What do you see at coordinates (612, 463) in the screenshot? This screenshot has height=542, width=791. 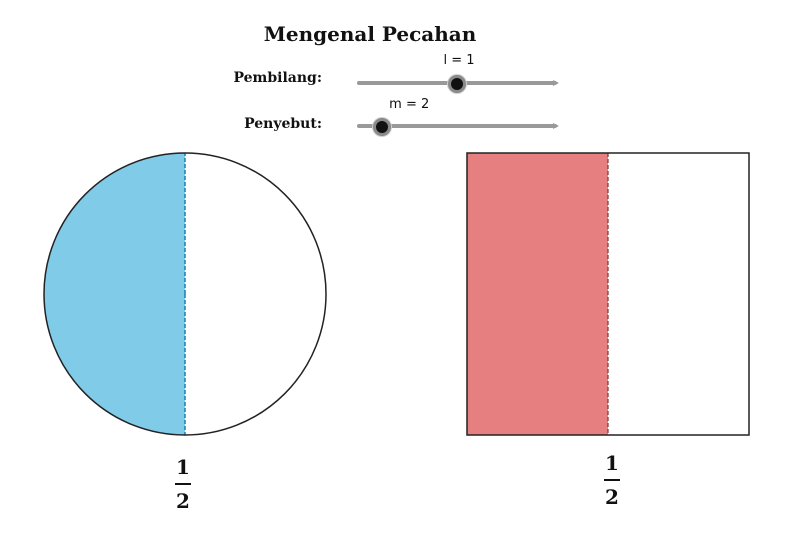 I see `rectangle-fraction-numerator: 1` at bounding box center [612, 463].